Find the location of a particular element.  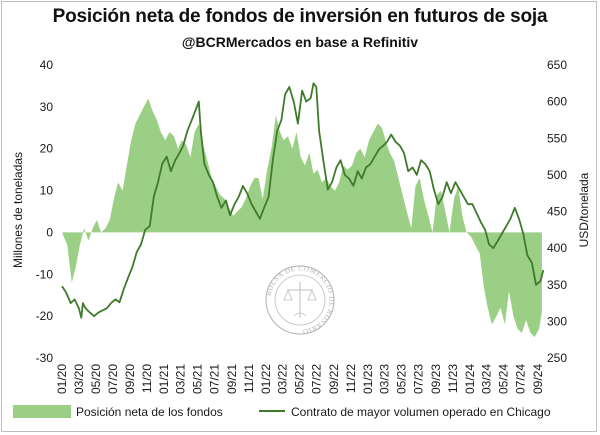

legend-swatch-area is located at coordinates (42, 411).